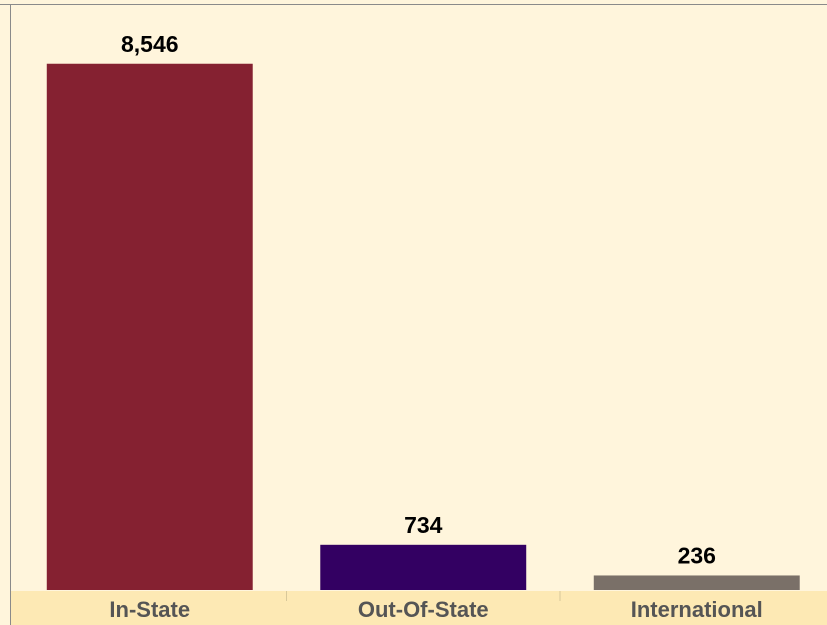  Describe the element at coordinates (149, 609) in the screenshot. I see `x-tick-label: In-State` at that location.